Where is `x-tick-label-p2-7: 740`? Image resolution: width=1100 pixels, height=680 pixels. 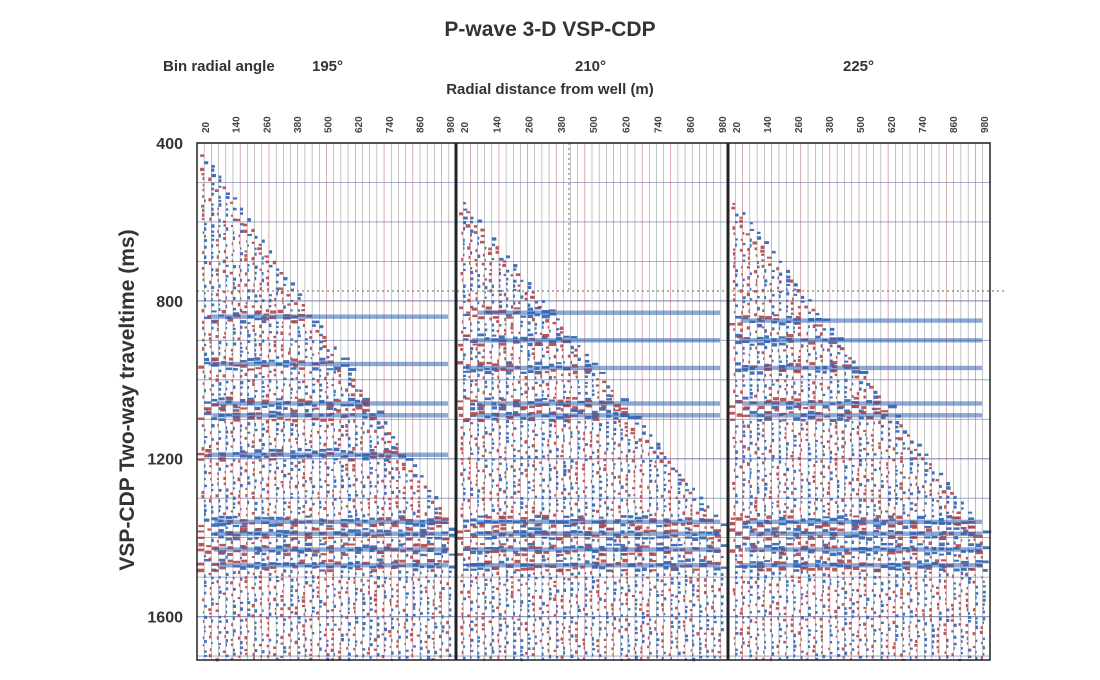 x-tick-label-p2-7: 740 is located at coordinates (659, 124).